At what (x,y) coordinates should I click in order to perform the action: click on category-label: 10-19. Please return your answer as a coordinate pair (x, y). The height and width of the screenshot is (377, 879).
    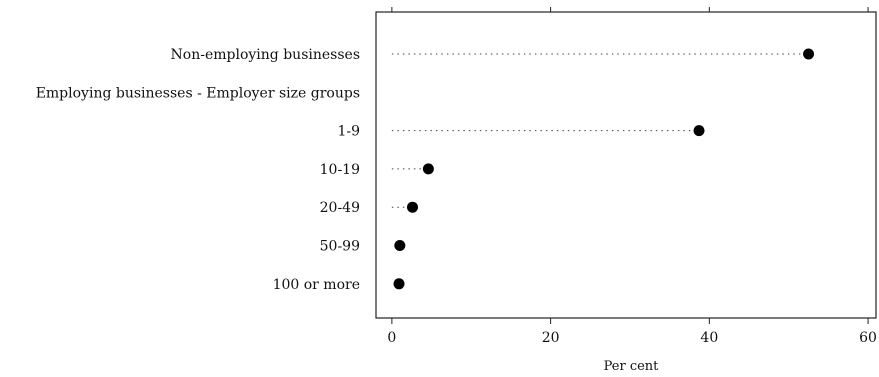
    Looking at the image, I should click on (340, 170).